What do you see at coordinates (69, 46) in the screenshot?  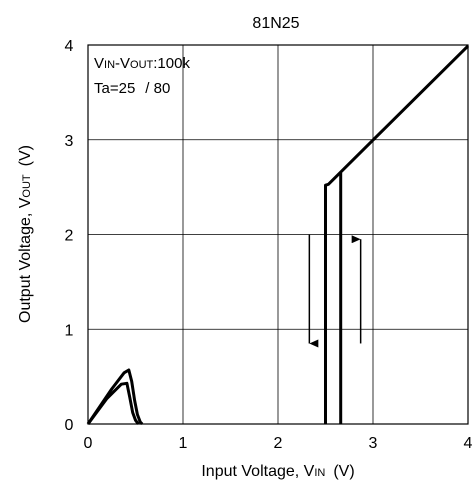 I see `y-tick-label-4: 4` at bounding box center [69, 46].